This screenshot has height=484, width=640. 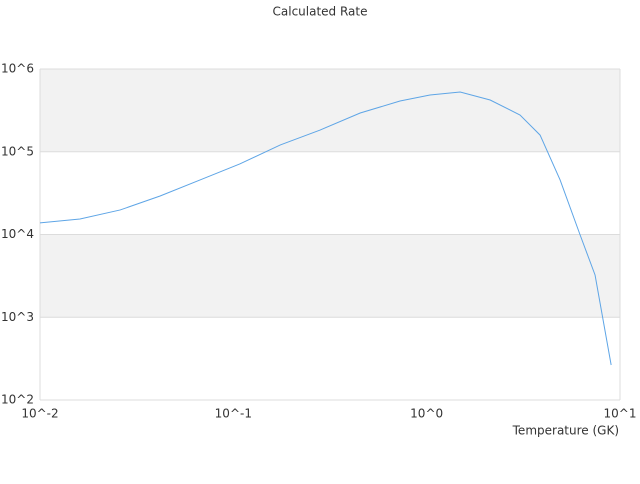 What do you see at coordinates (17, 69) in the screenshot?
I see `y-tick-label: 10^6` at bounding box center [17, 69].